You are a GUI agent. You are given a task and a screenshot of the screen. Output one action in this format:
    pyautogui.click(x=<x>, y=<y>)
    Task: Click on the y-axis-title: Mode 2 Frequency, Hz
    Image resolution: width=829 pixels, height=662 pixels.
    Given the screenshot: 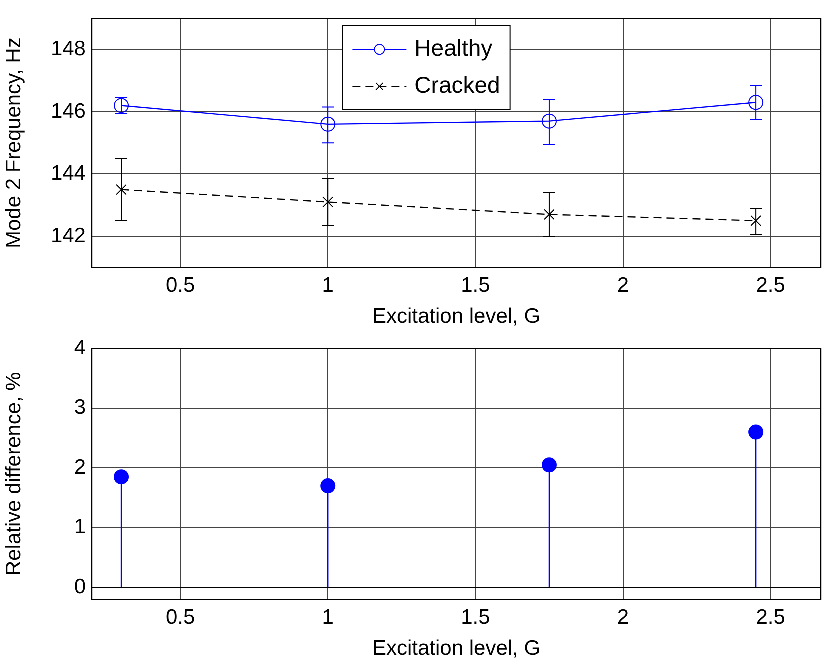 What is the action you would take?
    pyautogui.click(x=14, y=143)
    